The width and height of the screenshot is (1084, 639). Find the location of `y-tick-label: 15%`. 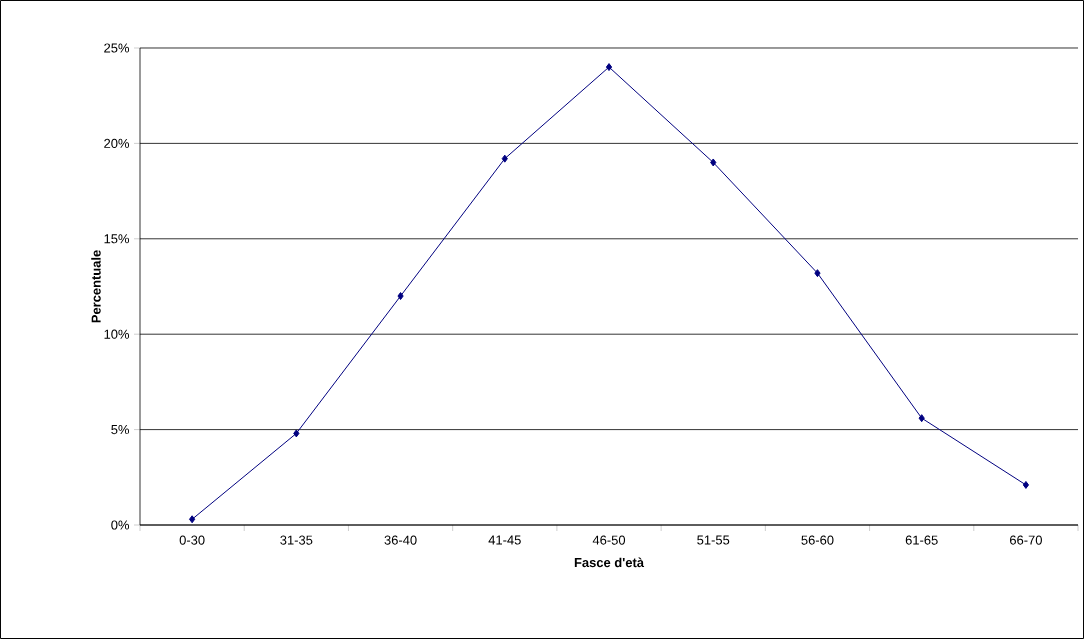

y-tick-label: 15% is located at coordinates (117, 239).